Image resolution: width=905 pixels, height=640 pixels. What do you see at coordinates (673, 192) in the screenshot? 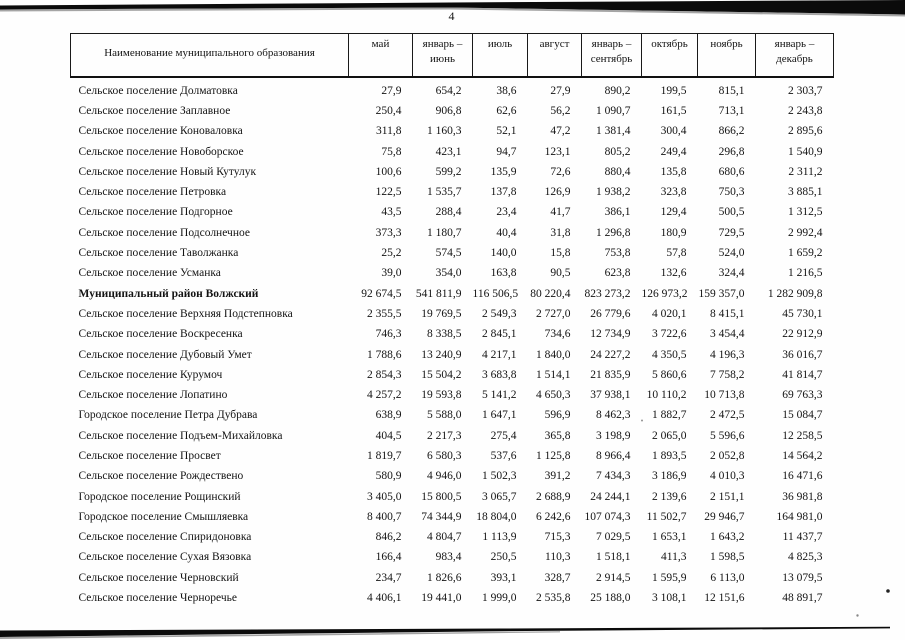
I see `value-cell: 323,8` at bounding box center [673, 192].